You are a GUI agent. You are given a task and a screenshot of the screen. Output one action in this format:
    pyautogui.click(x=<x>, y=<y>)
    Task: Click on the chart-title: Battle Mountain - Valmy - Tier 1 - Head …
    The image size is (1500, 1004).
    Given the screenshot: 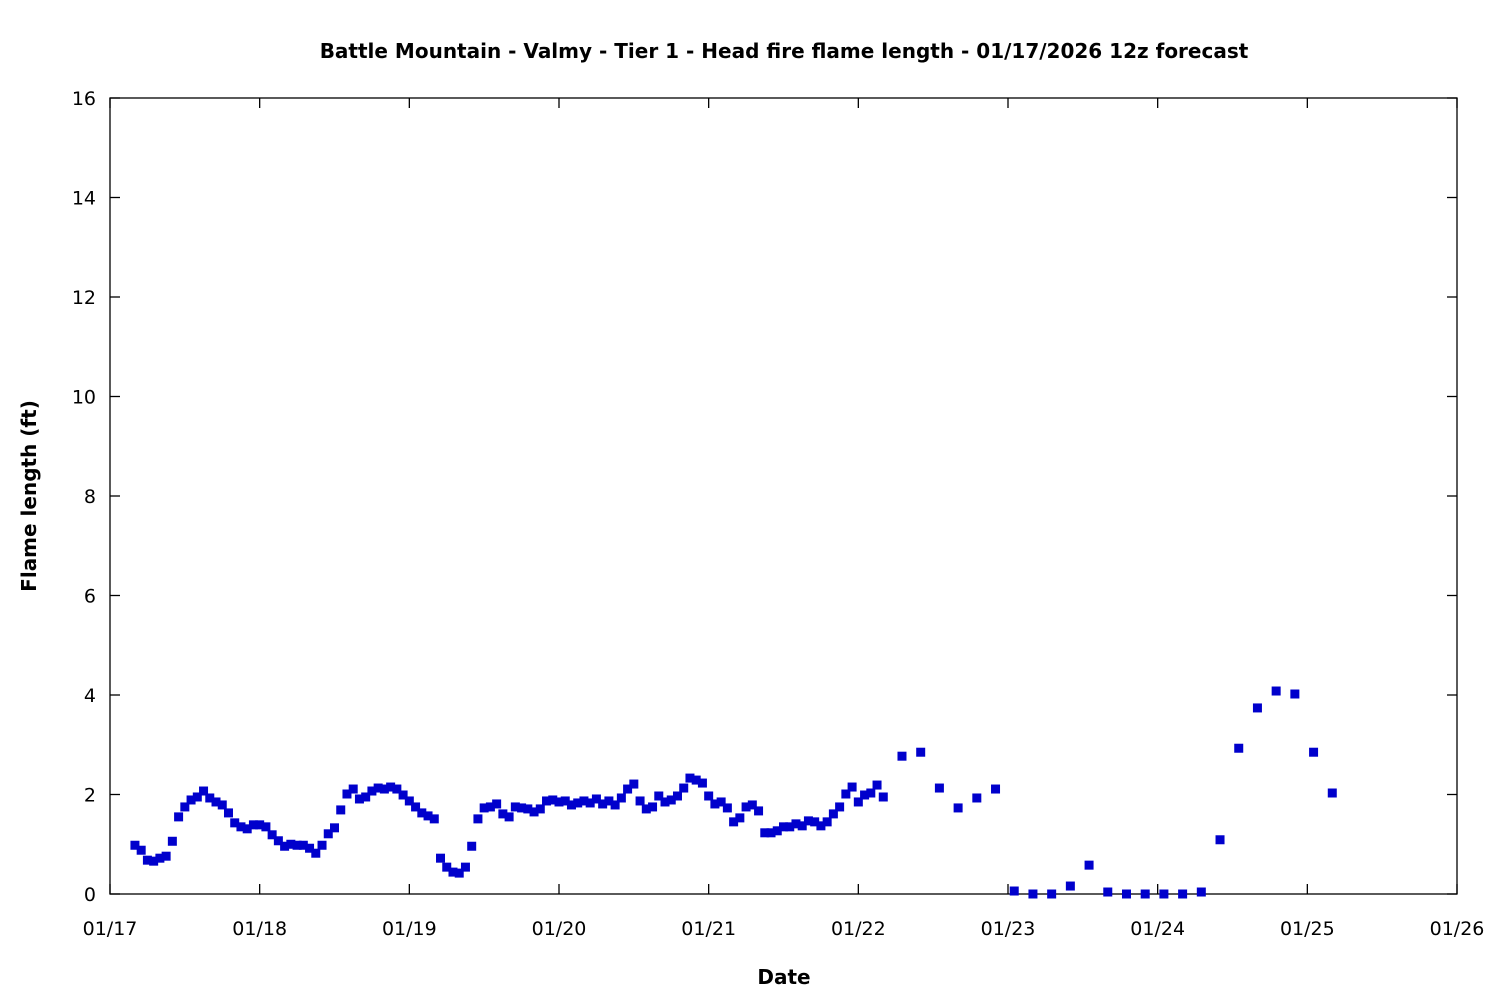 What is the action you would take?
    pyautogui.click(x=784, y=51)
    